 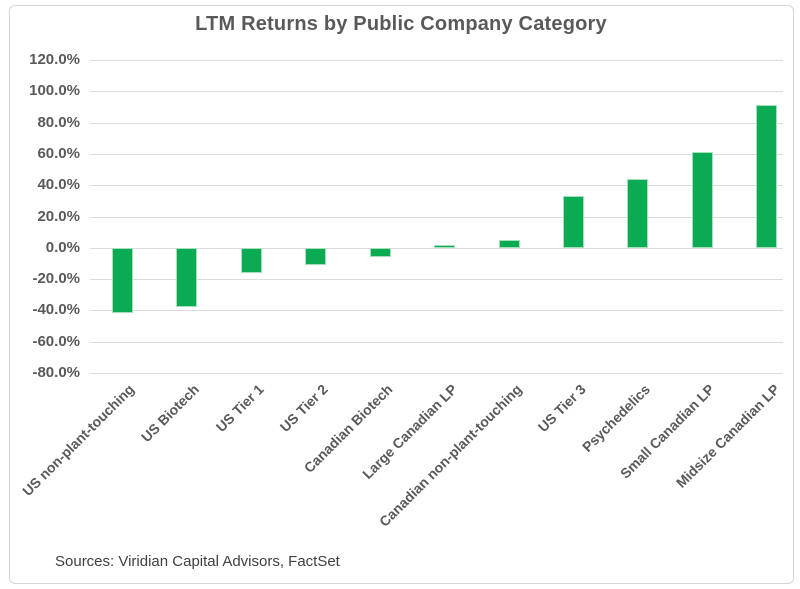 What do you see at coordinates (187, 277) in the screenshot?
I see `bar-us-biotech` at bounding box center [187, 277].